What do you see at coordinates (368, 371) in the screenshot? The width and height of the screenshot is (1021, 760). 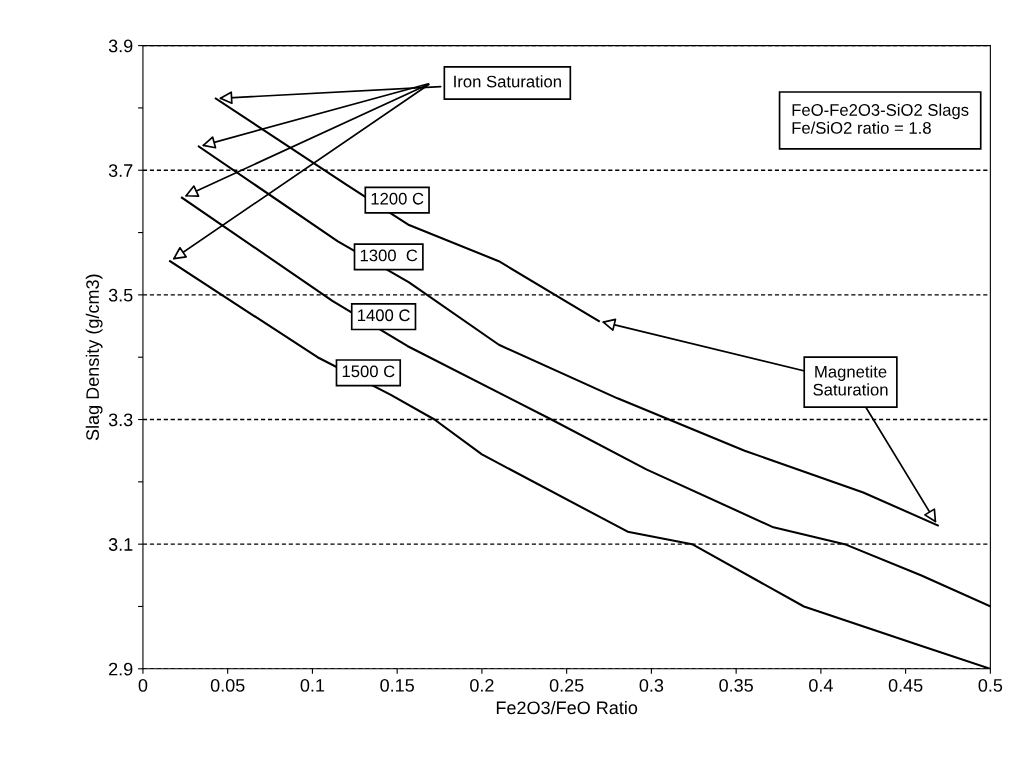 I see `series-label: 1500 C` at bounding box center [368, 371].